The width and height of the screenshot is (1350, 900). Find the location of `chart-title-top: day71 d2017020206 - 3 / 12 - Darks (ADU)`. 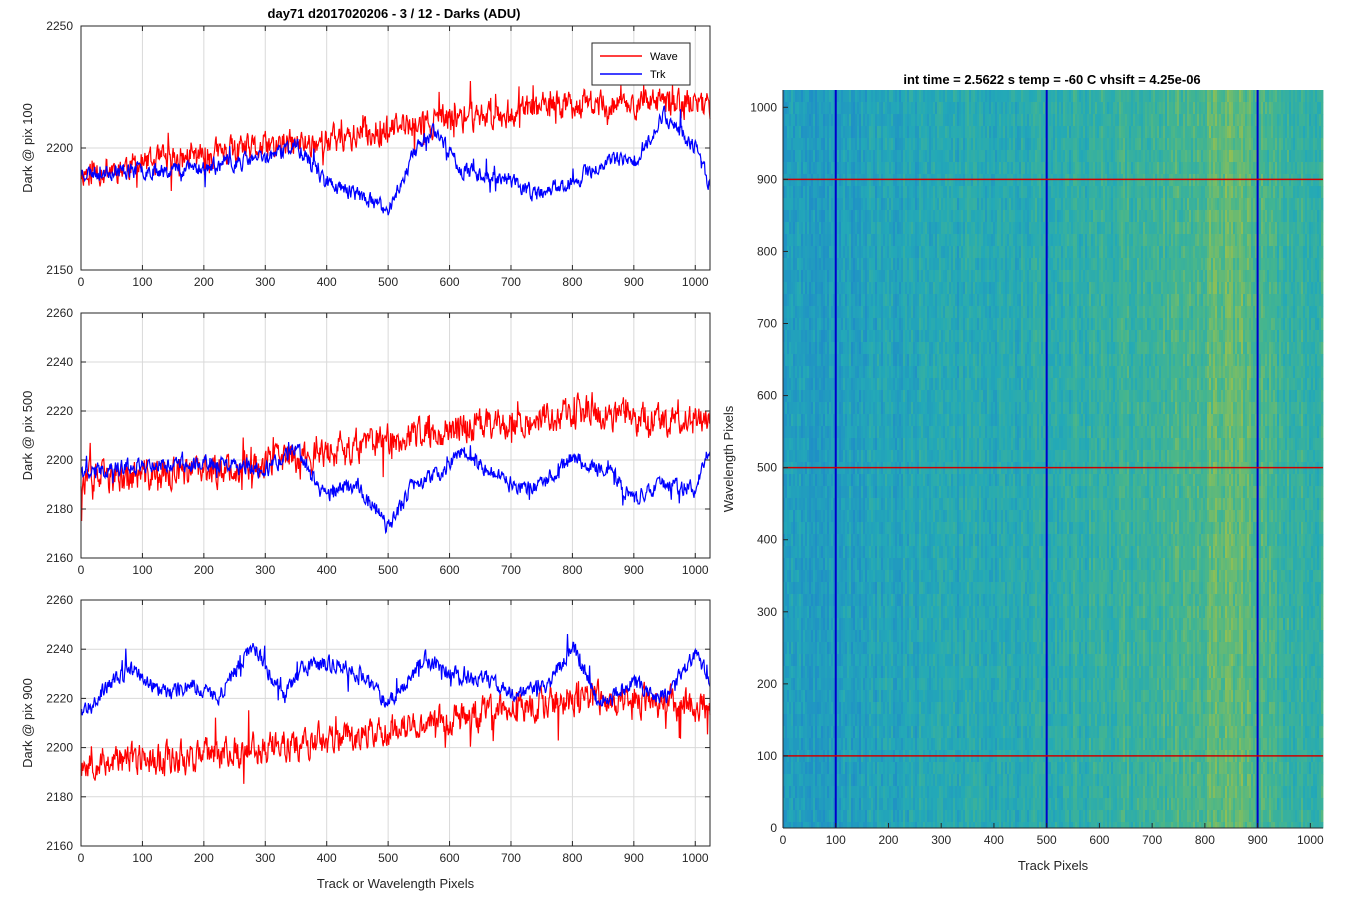

chart-title-top: day71 d2017020206 - 3 / 12 - Darks (ADU) is located at coordinates (394, 13).